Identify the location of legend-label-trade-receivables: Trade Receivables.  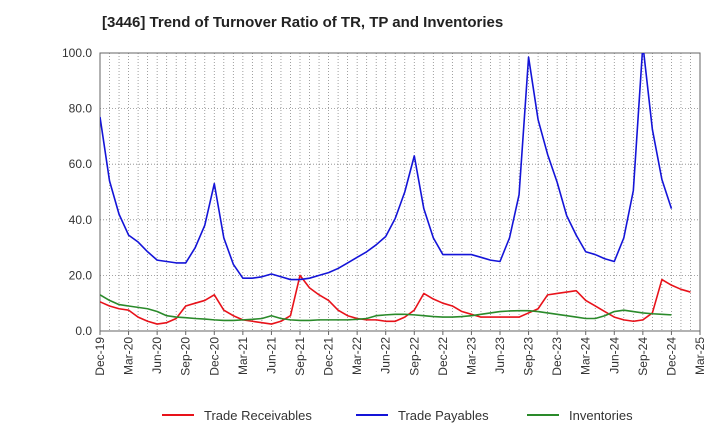
(258, 415).